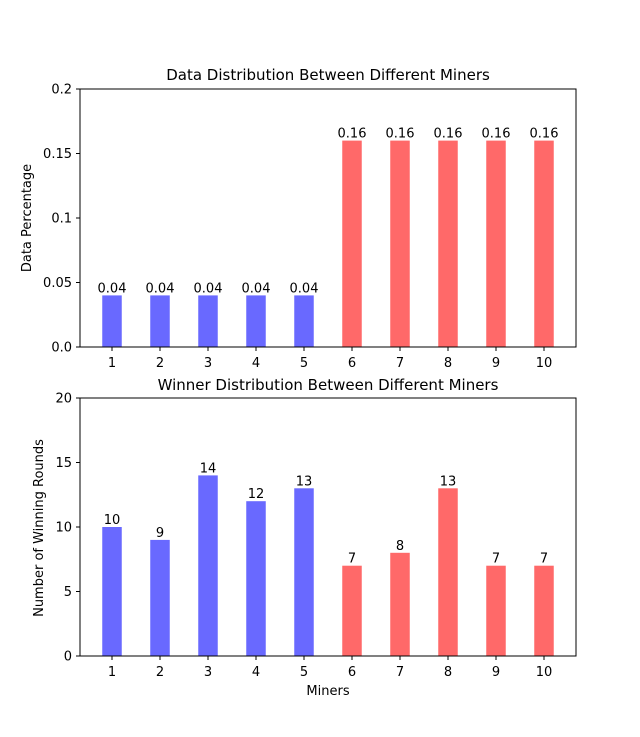 Image resolution: width=640 pixels, height=737 pixels. Describe the element at coordinates (63, 399) in the screenshot. I see `y-tick-label: 20` at that location.